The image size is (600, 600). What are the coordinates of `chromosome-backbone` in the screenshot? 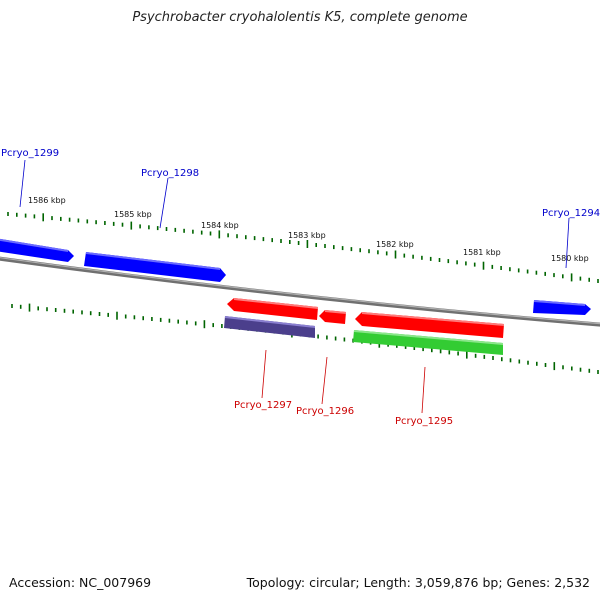 It's located at (300, 291).